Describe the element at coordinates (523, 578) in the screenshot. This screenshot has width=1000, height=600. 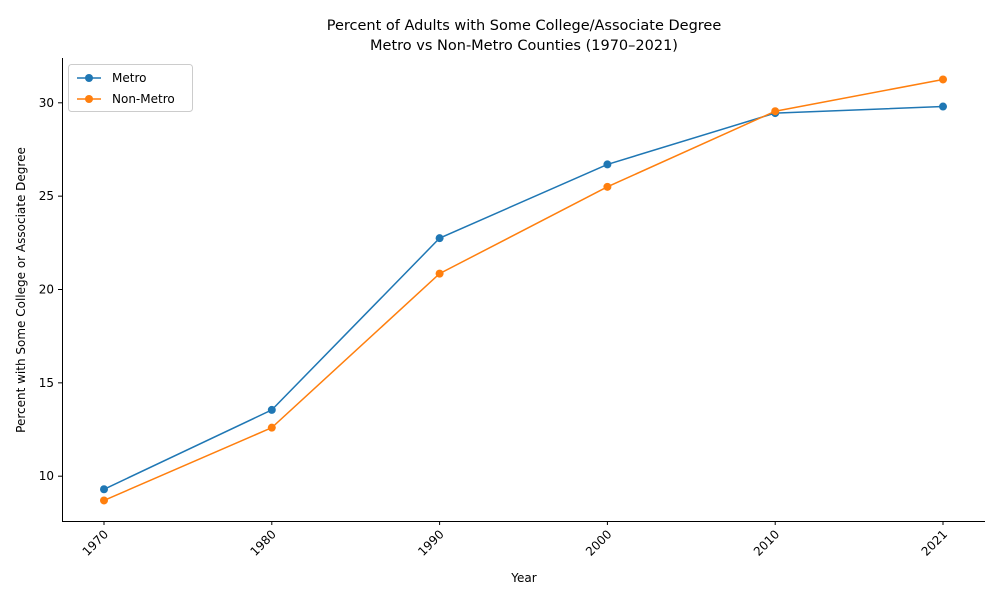
I see `x-axis-label: Year` at that location.